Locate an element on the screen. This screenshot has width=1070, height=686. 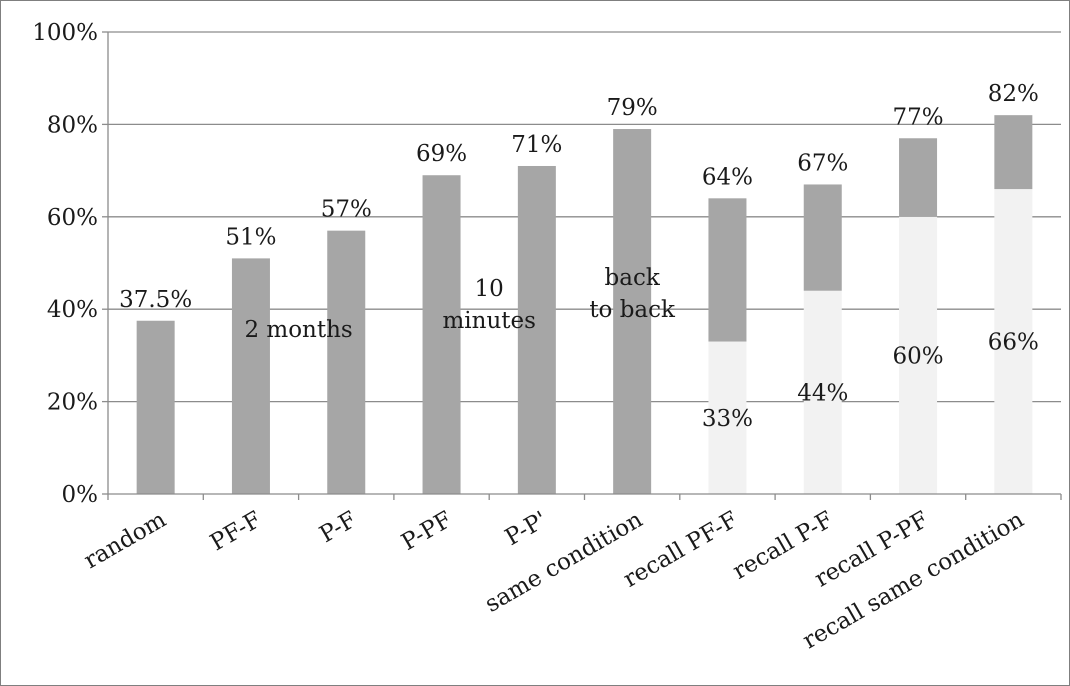
total-data-label: 77% is located at coordinates (917, 117).